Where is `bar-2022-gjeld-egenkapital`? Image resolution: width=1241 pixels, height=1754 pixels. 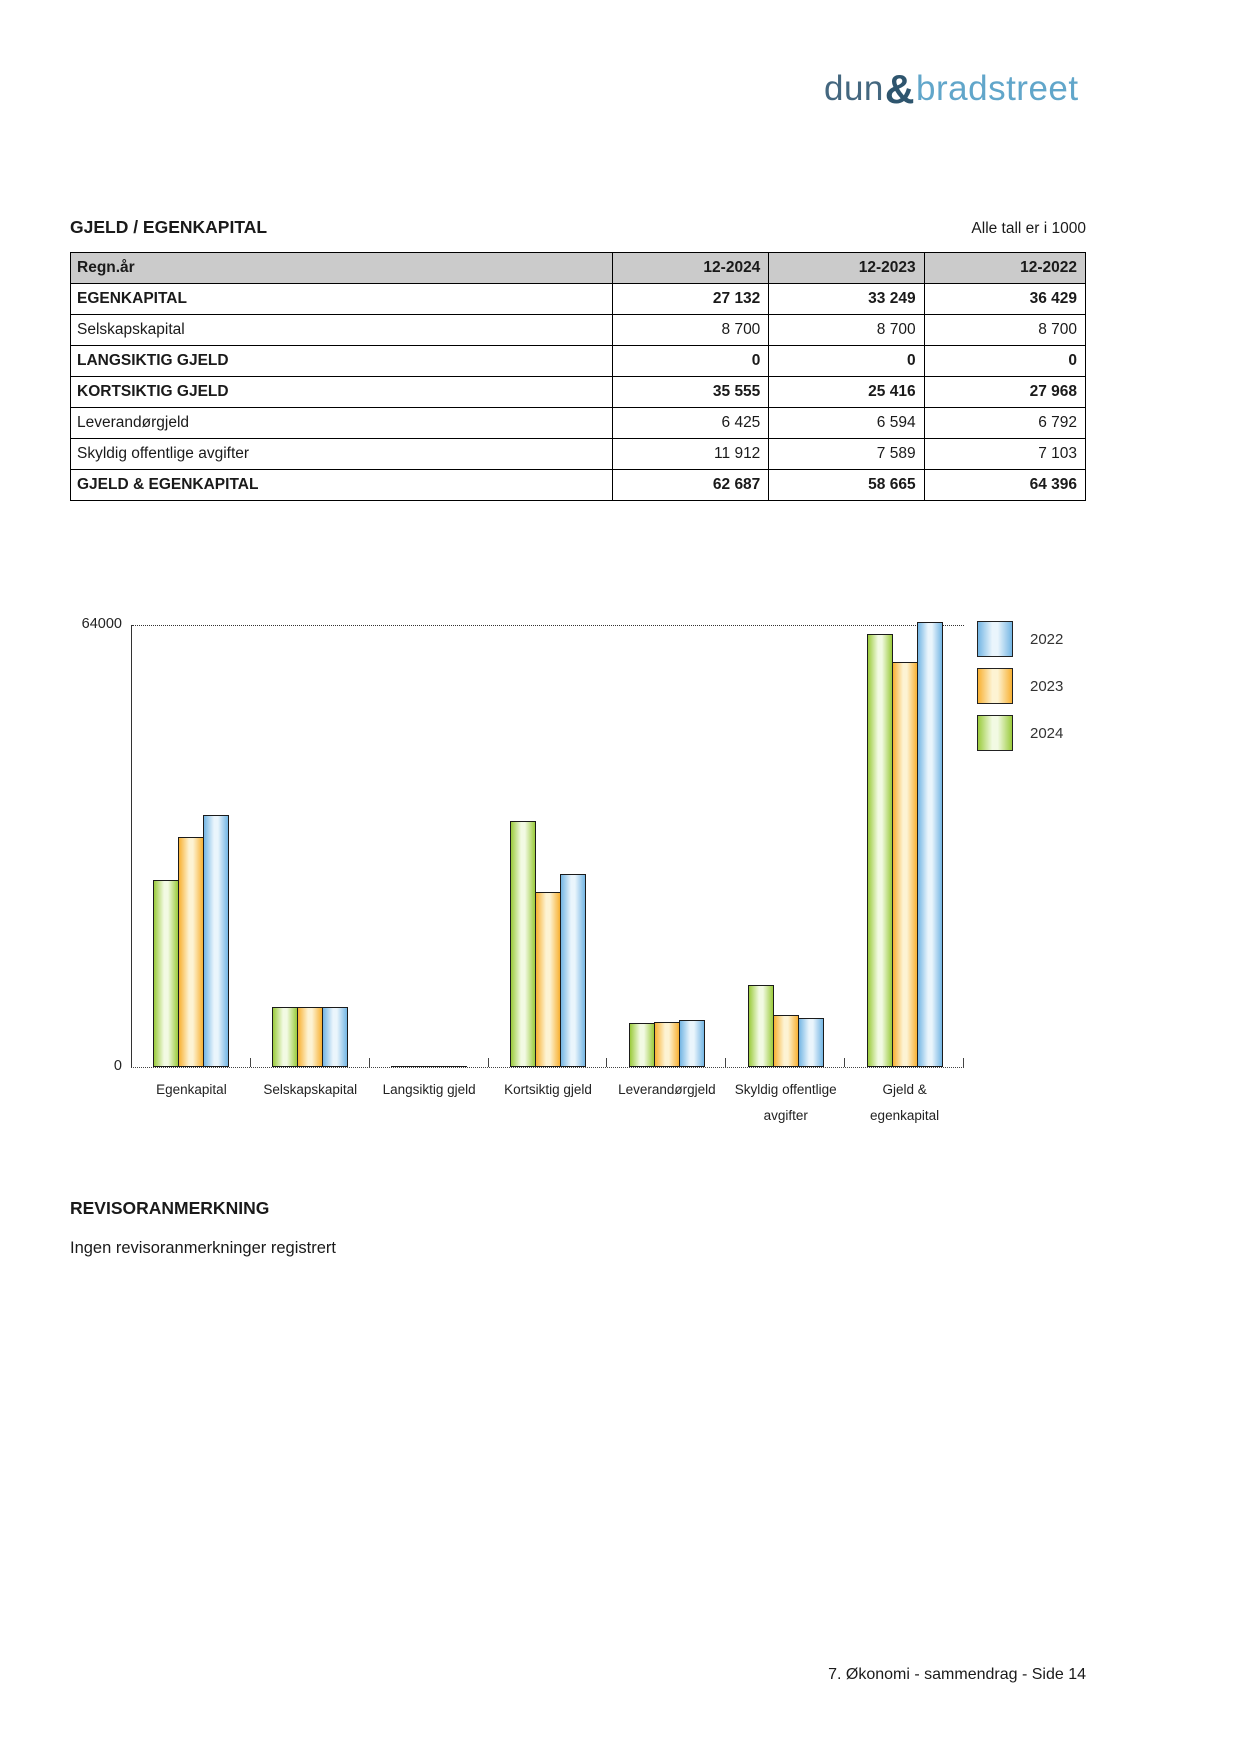
bar-2022-gjeld-egenkapital is located at coordinates (929, 844).